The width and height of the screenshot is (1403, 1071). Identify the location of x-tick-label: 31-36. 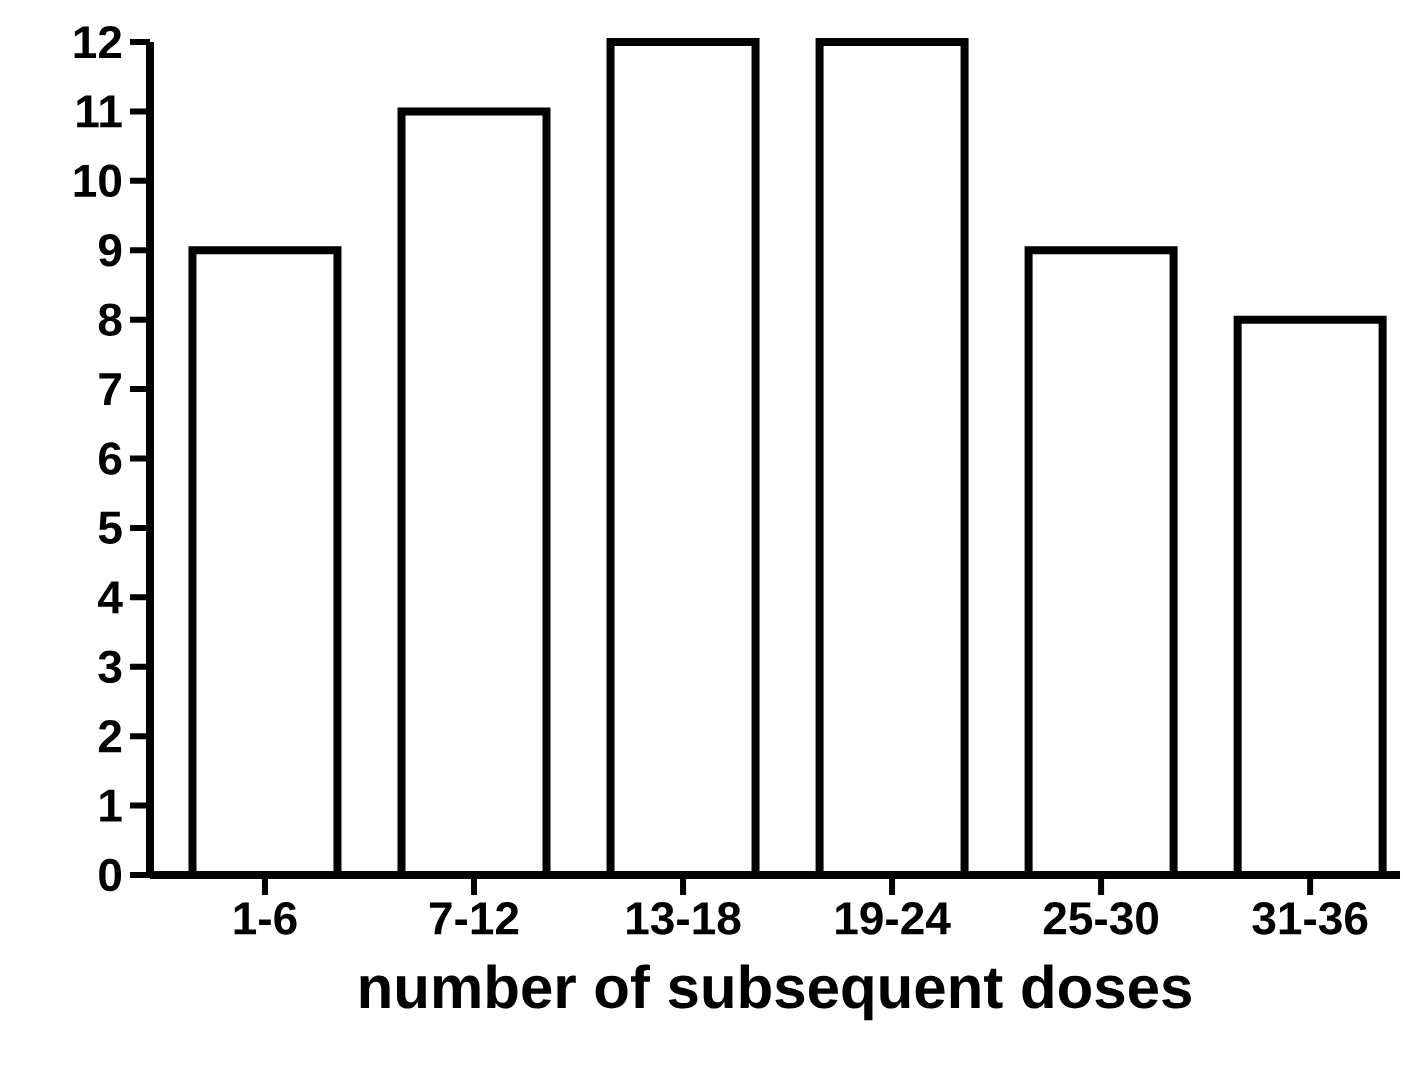
(1310, 918).